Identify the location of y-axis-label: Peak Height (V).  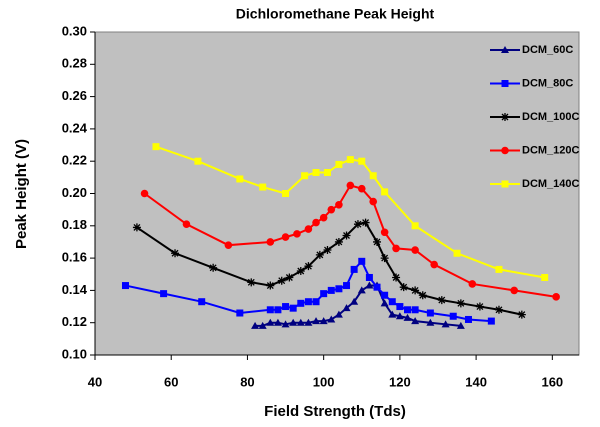
(21, 194).